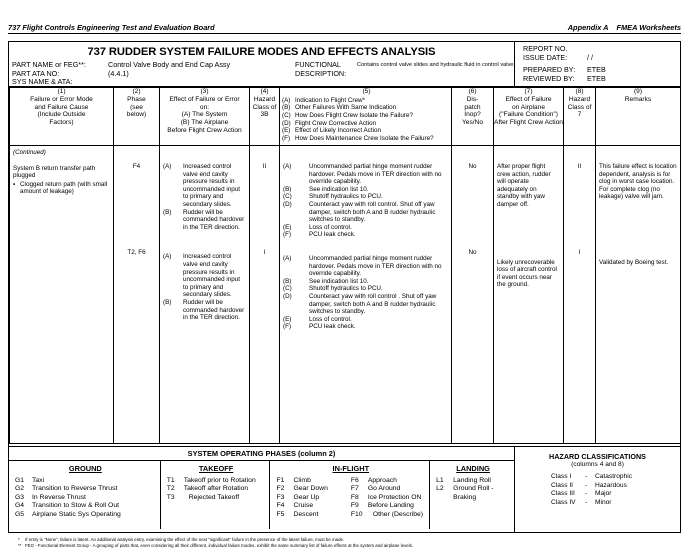 The height and width of the screenshot is (559, 689). I want to click on column-5-key-f: (F), so click(286, 138).